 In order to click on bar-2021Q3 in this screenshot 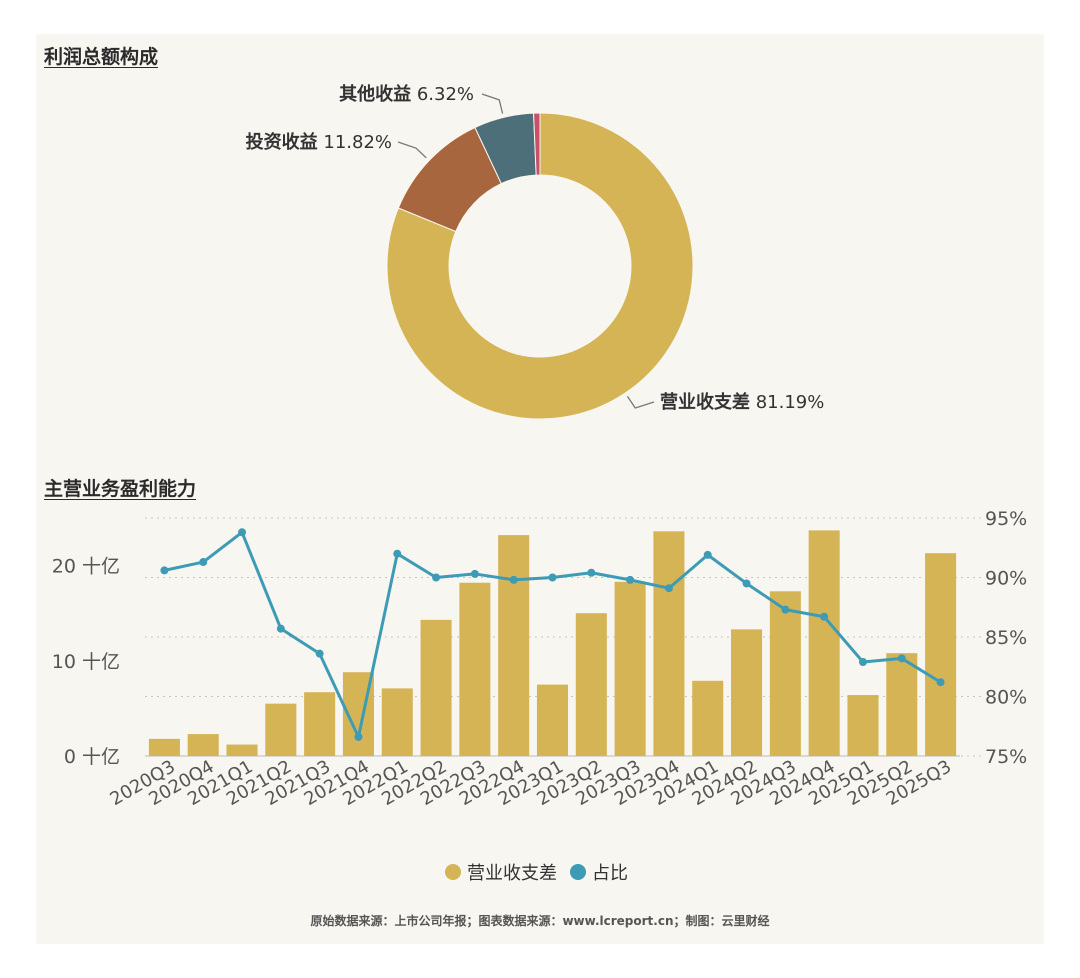, I will do `click(320, 724)`.